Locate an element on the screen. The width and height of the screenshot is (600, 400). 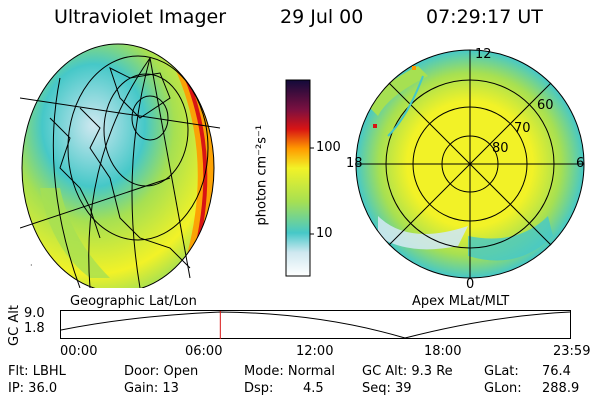
glon-label: GLon: is located at coordinates (503, 388).